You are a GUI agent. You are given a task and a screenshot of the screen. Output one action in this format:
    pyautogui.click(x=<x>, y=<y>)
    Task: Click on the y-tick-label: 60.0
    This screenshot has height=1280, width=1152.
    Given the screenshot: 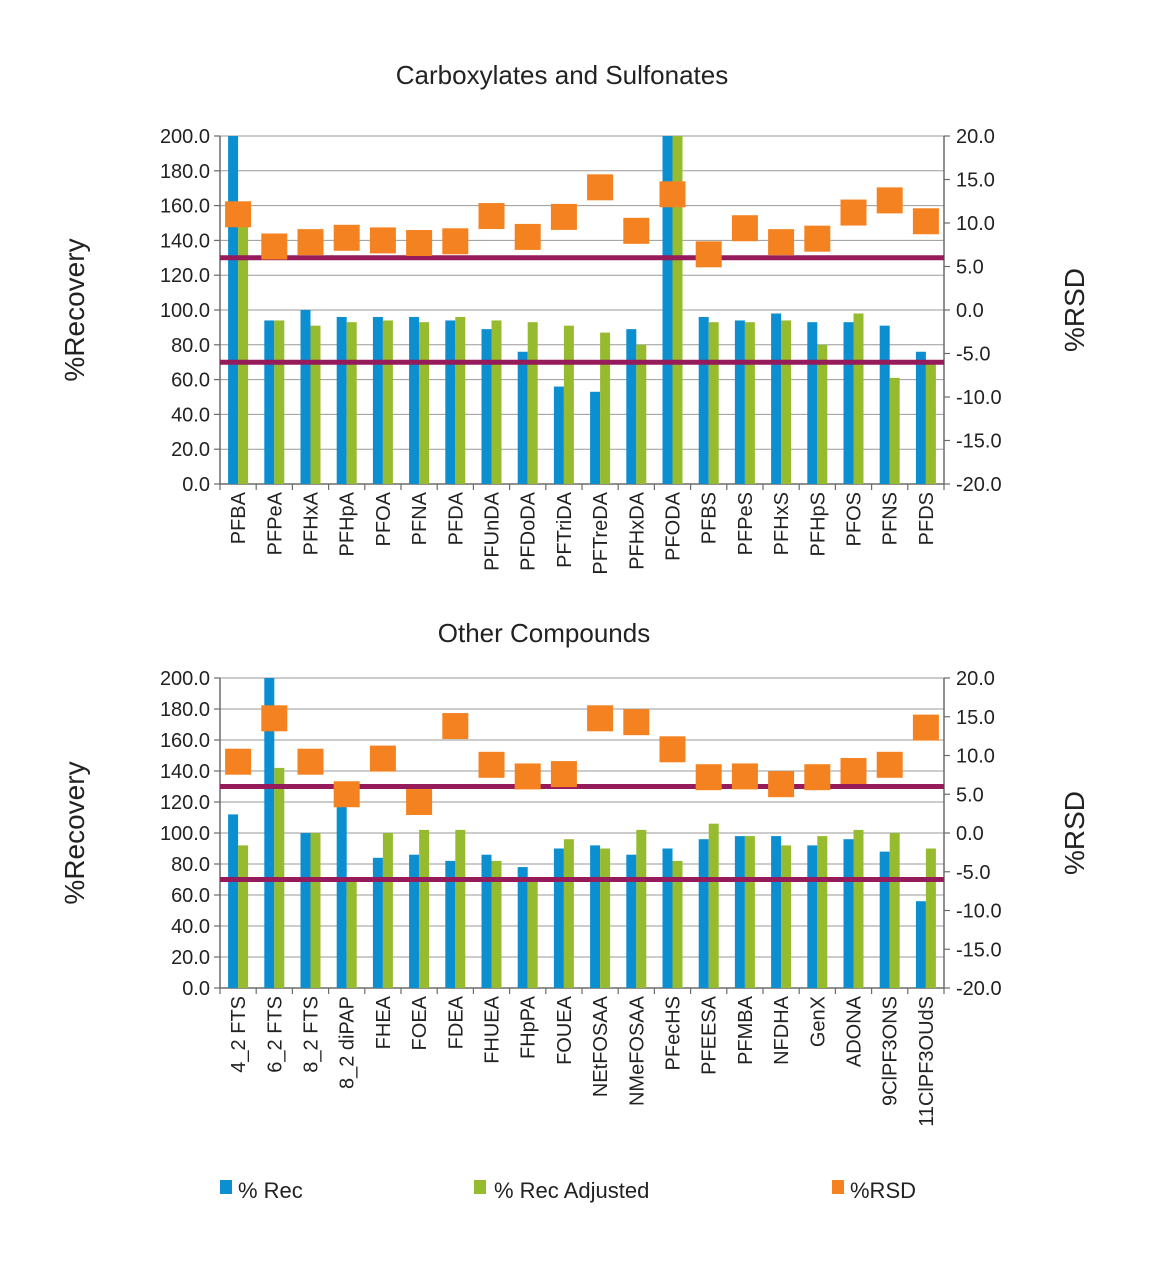 What is the action you would take?
    pyautogui.click(x=190, y=381)
    